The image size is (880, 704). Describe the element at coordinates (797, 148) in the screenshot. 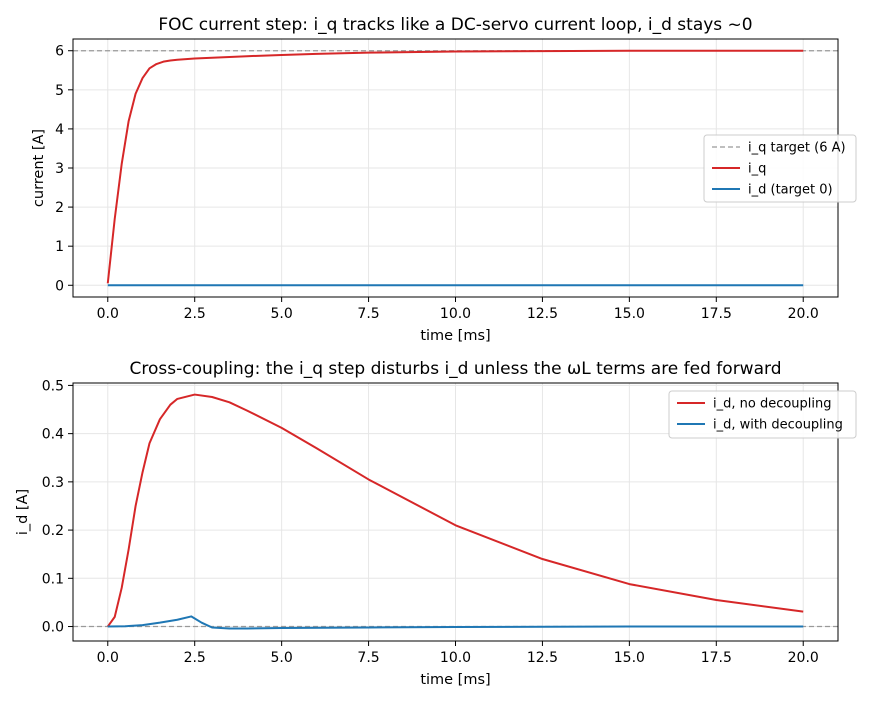

I see `legend-label: i_q target (6 A)` at that location.